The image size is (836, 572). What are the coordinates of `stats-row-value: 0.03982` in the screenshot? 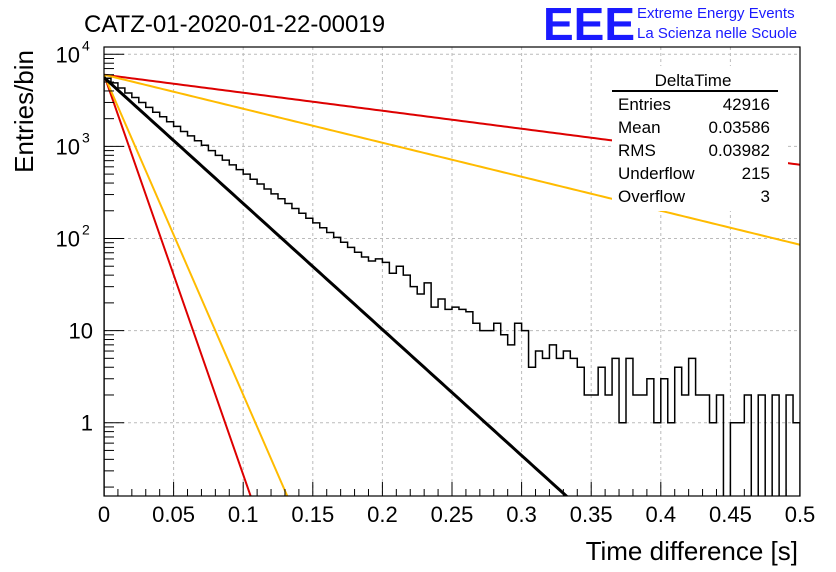 It's located at (739, 150).